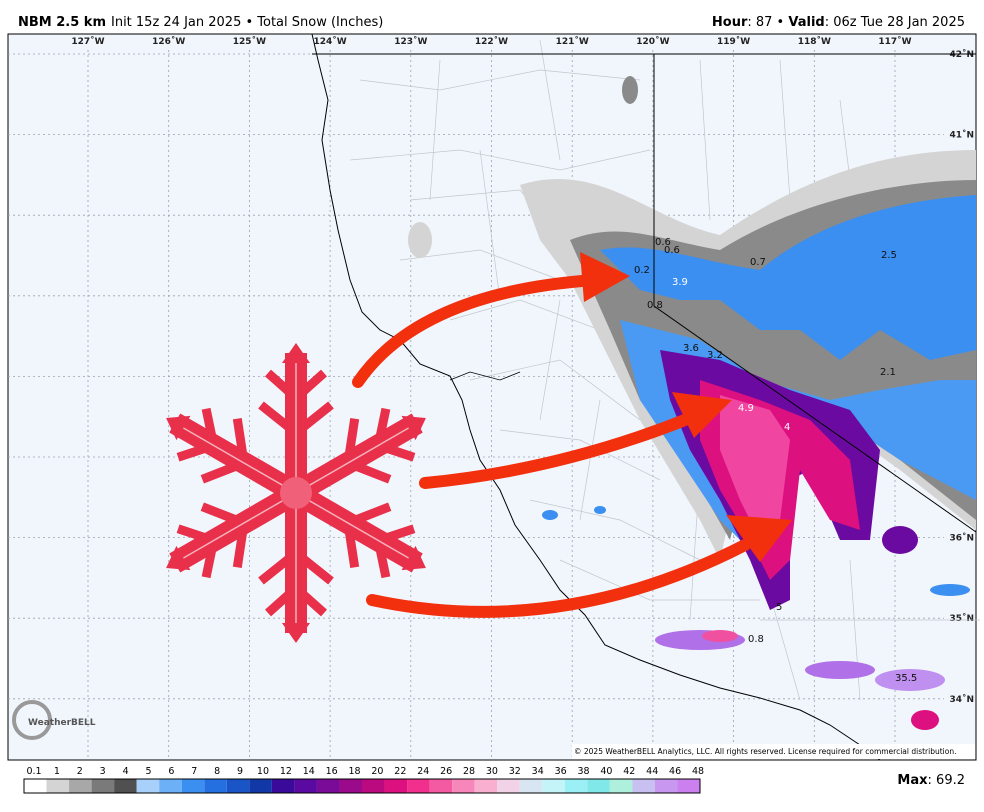 The image size is (984, 812). Describe the element at coordinates (961, 135) in the screenshot. I see `latitude-label: 41˚N` at that location.